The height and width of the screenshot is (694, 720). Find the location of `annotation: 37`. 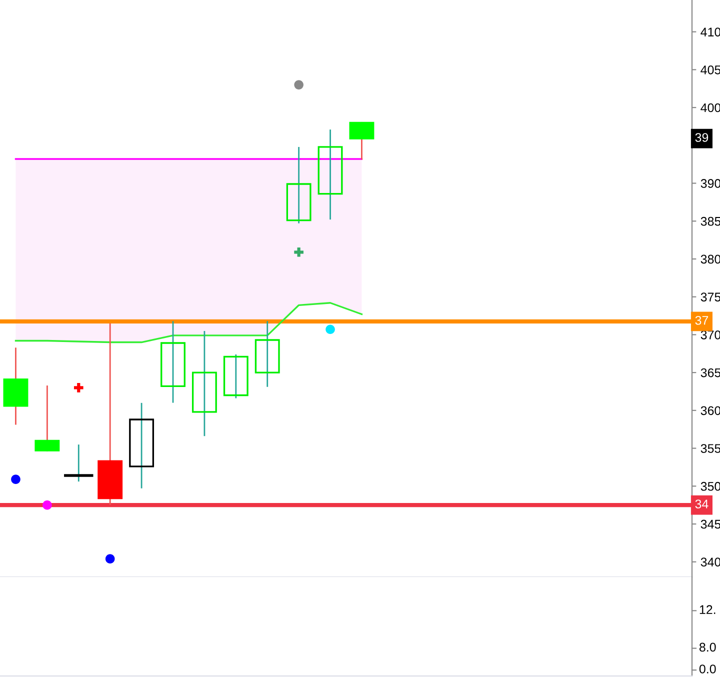

annotation: 37 is located at coordinates (701, 320).